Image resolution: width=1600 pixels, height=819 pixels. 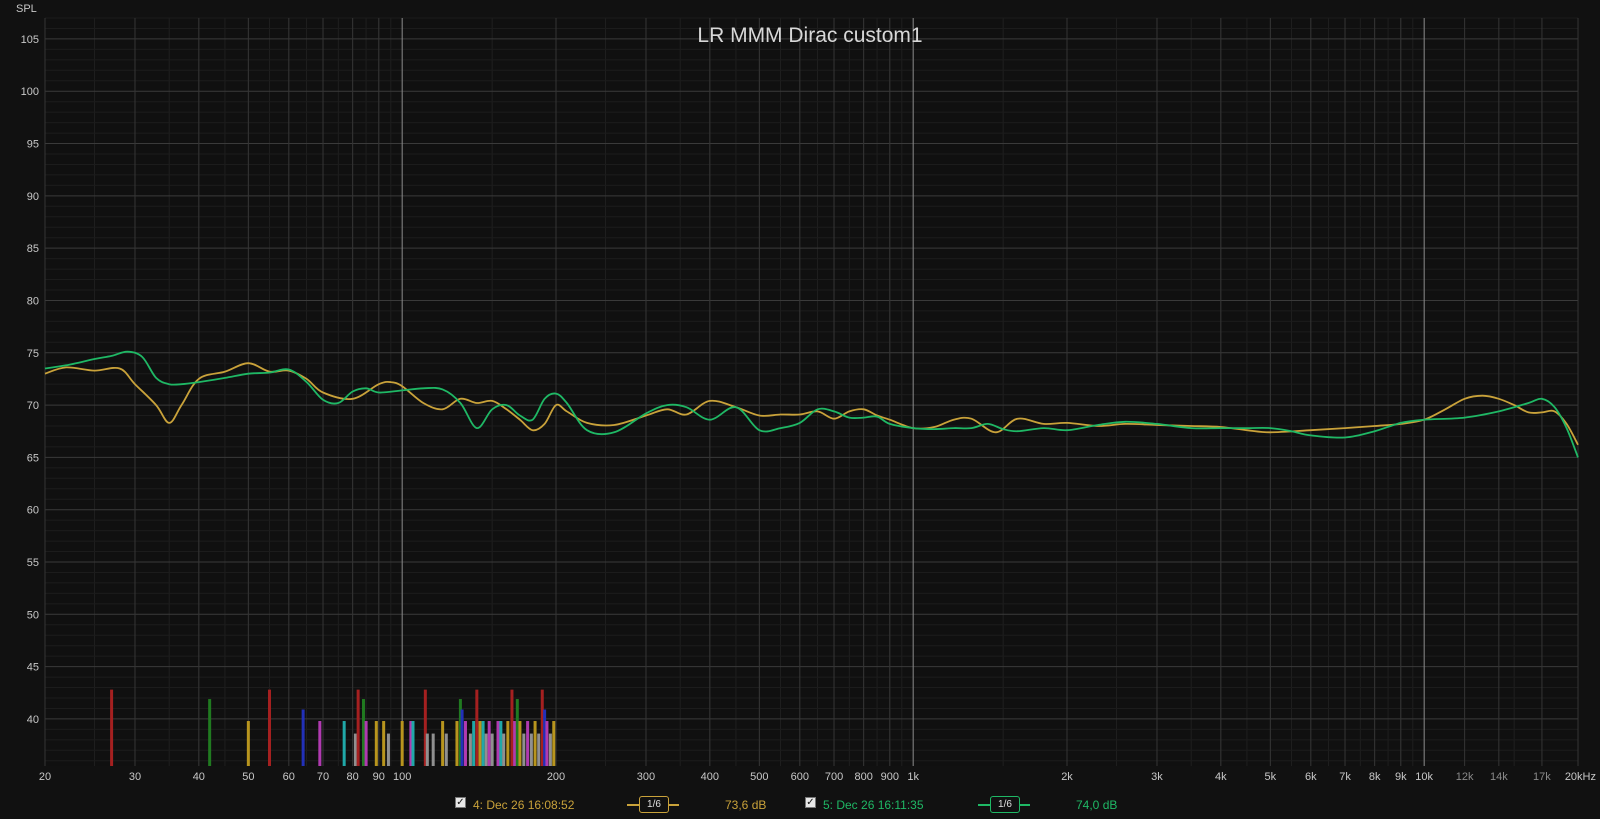 What do you see at coordinates (646, 777) in the screenshot?
I see `x-tick-label: 300` at bounding box center [646, 777].